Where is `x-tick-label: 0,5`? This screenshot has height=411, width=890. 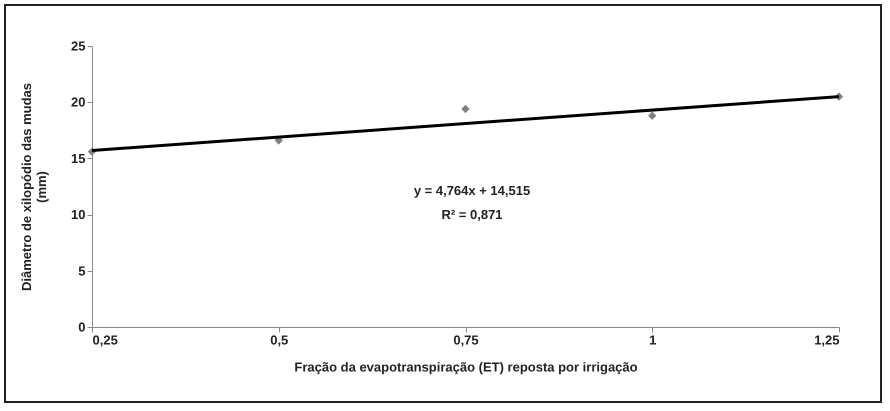 x-tick-label: 0,5 is located at coordinates (279, 340).